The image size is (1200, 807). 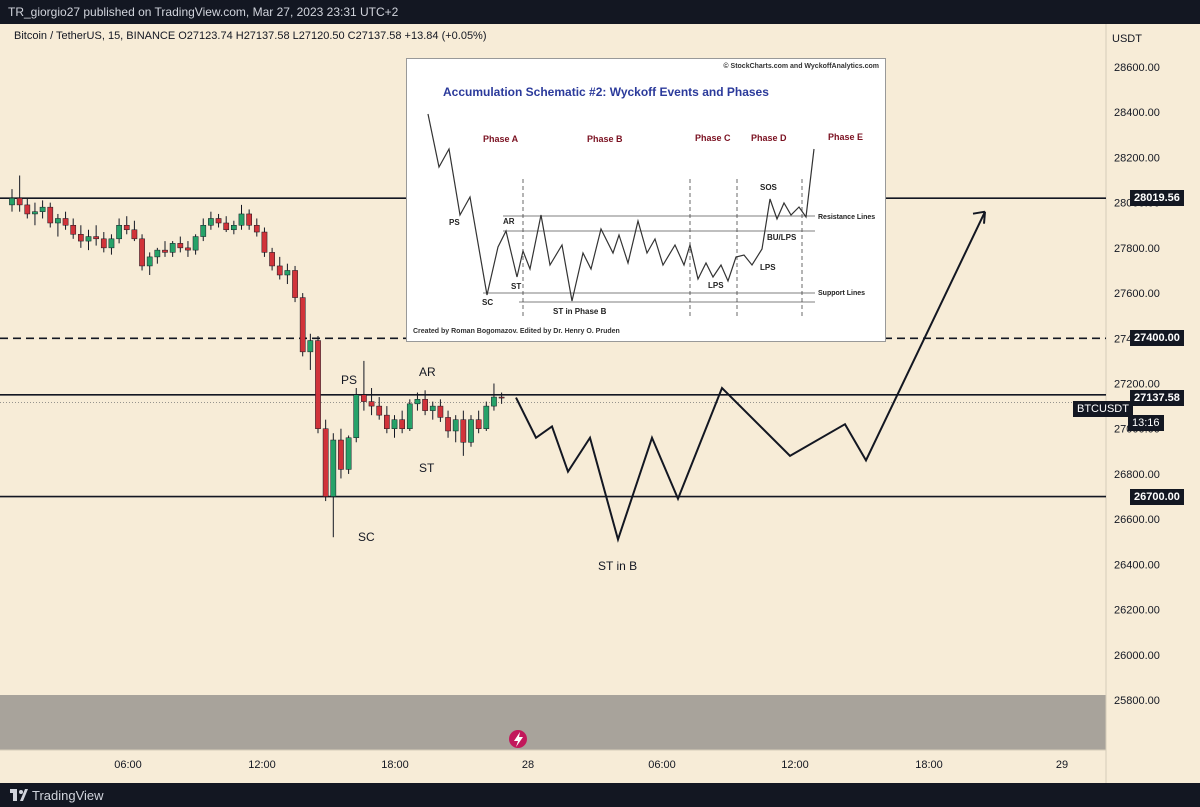 I want to click on y-tick-label: 26200.00, so click(x=1137, y=611).